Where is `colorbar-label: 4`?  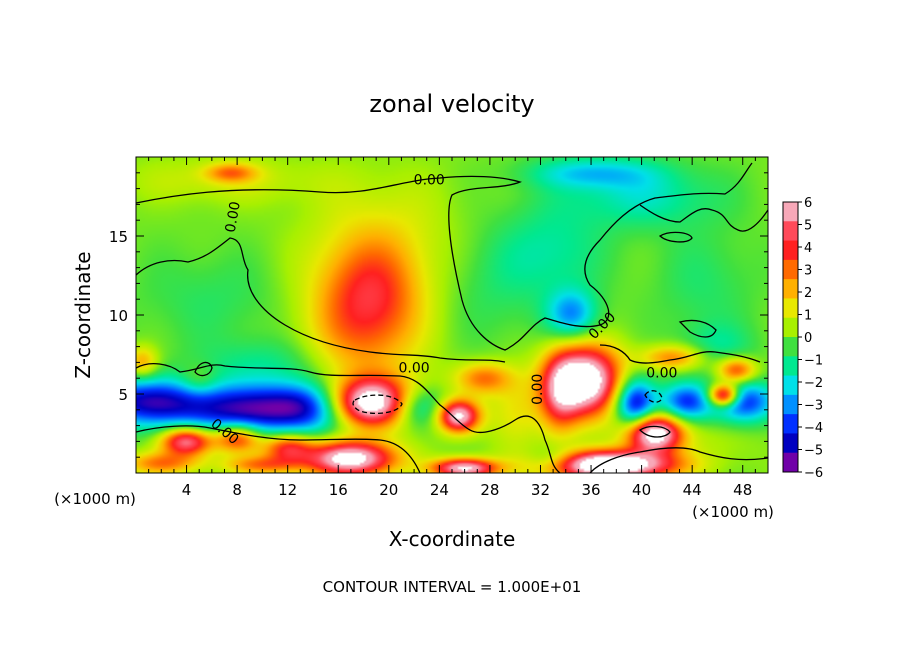
colorbar-label: 4 is located at coordinates (808, 248).